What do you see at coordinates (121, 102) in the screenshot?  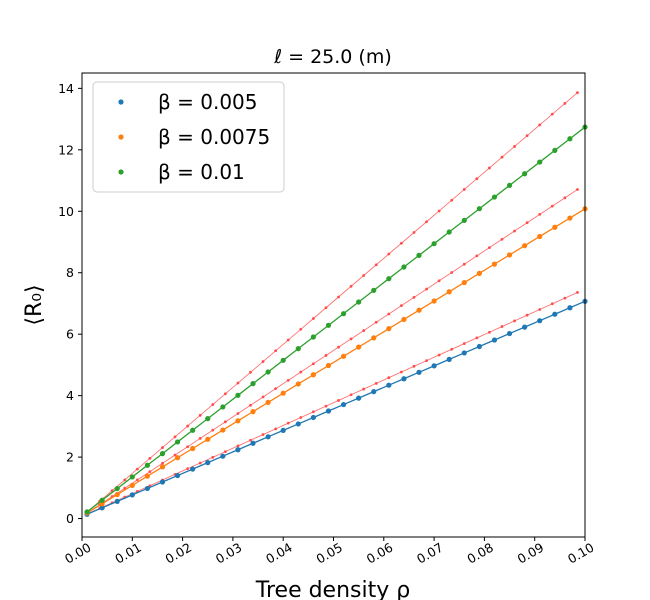 I see `legend-marker` at bounding box center [121, 102].